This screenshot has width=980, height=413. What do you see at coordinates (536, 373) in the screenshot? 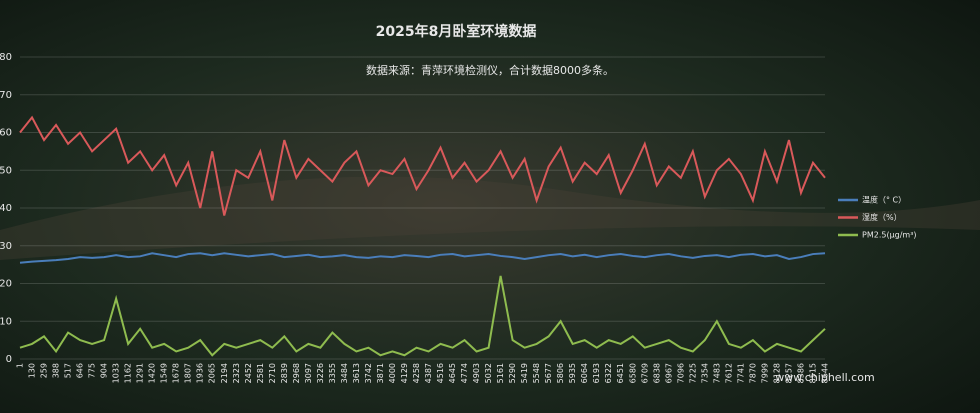
I see `x-tick-label: 5548` at bounding box center [536, 373].